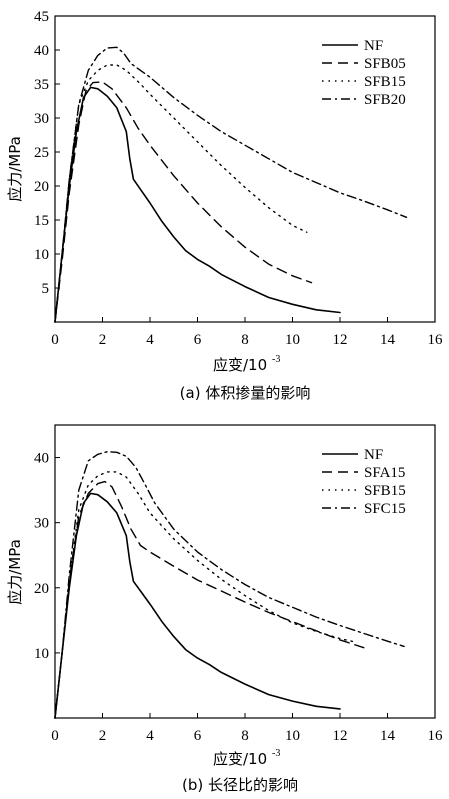  I want to click on legend-label: SFB20, so click(385, 100).